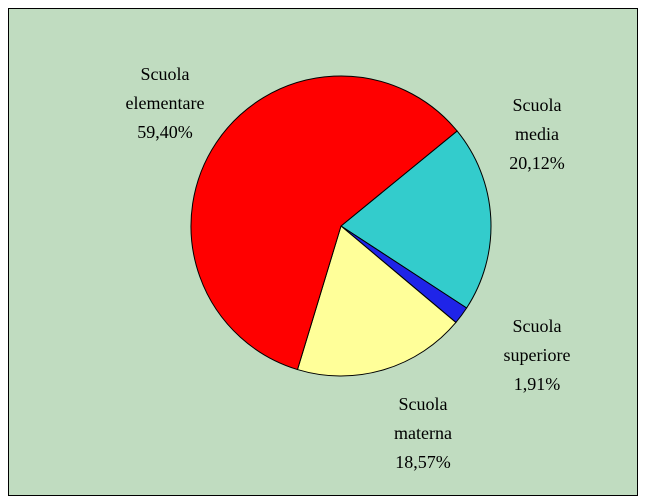 The width and height of the screenshot is (646, 504). I want to click on slice-label: Scuola superiore 1,91%, so click(537, 355).